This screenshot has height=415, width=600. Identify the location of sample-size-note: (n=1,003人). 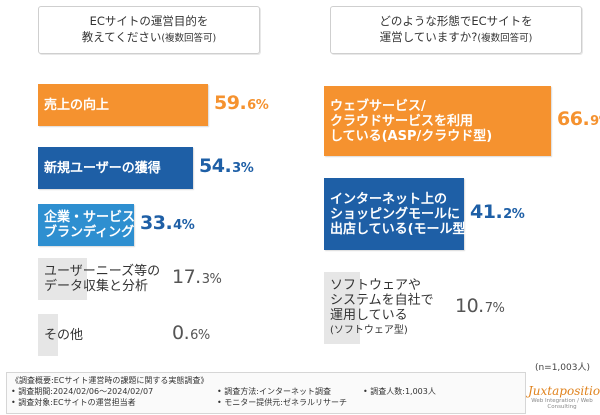
(562, 368).